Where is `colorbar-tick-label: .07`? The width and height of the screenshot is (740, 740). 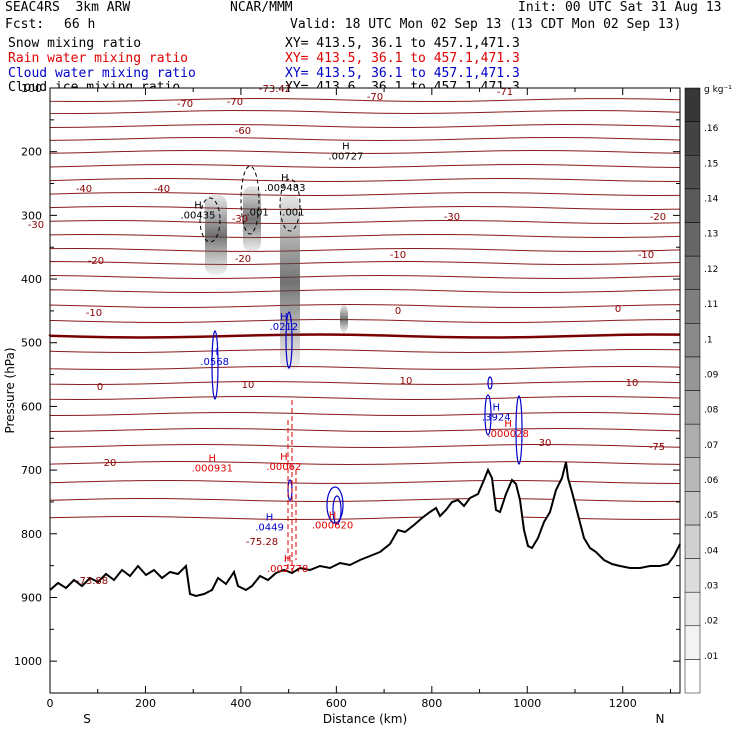 colorbar-tick-label: .07 is located at coordinates (711, 446).